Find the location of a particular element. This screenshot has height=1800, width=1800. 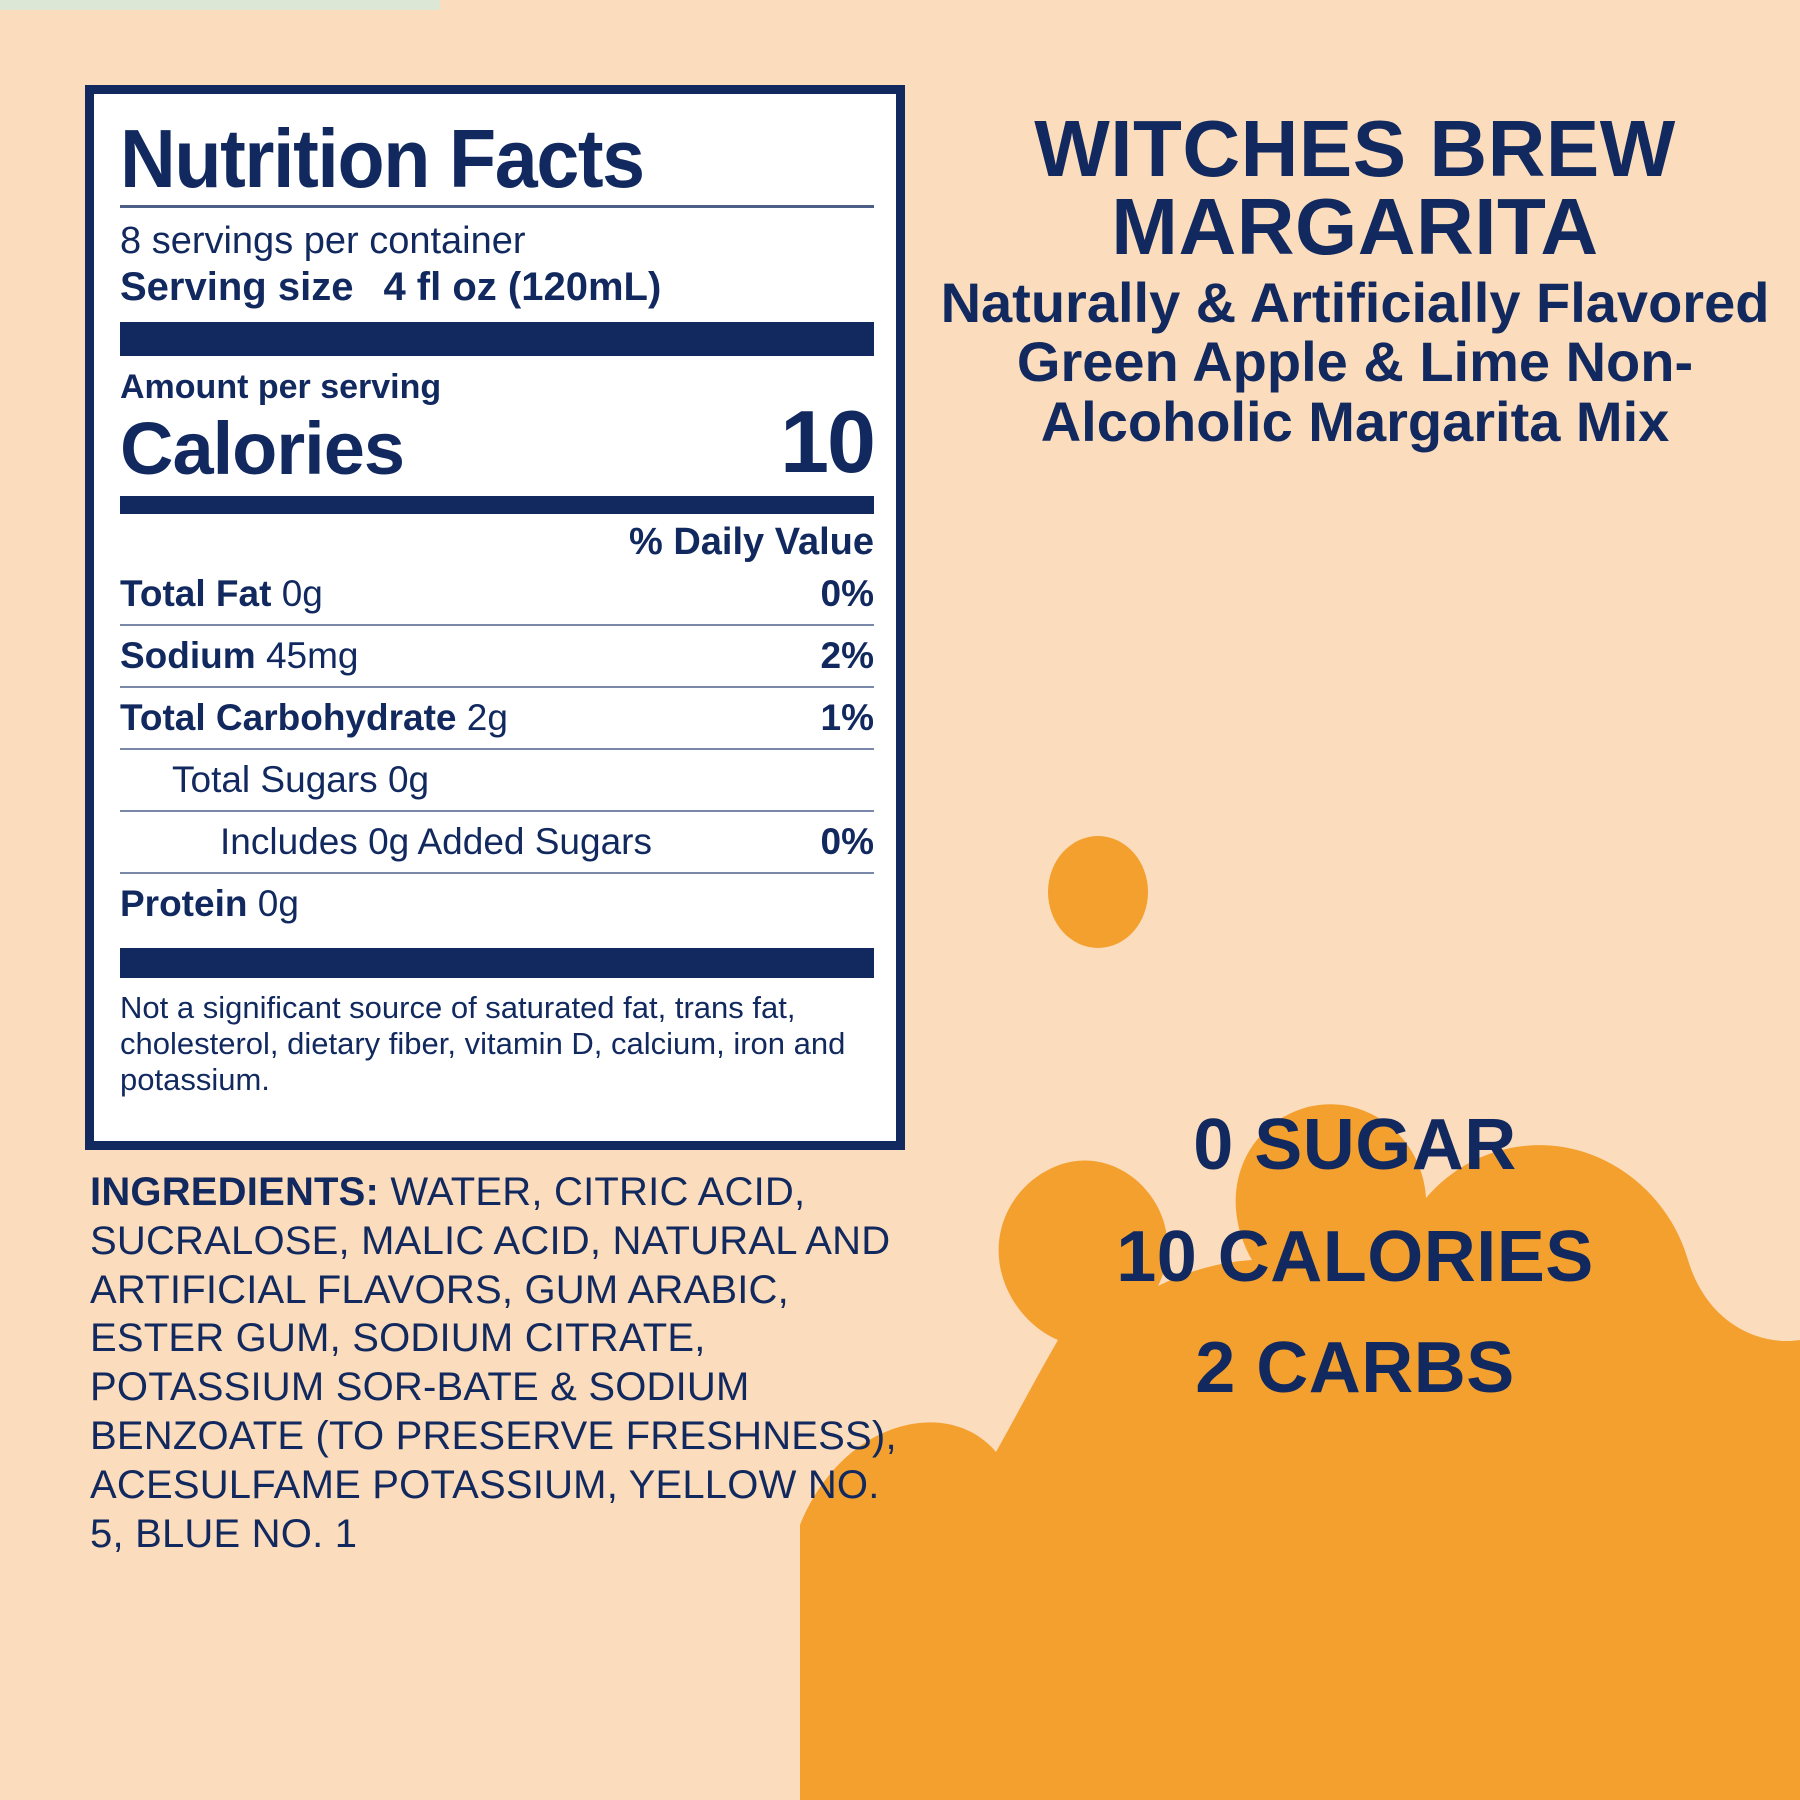

claim-item-1: 10 CALORIES is located at coordinates (1355, 1256).